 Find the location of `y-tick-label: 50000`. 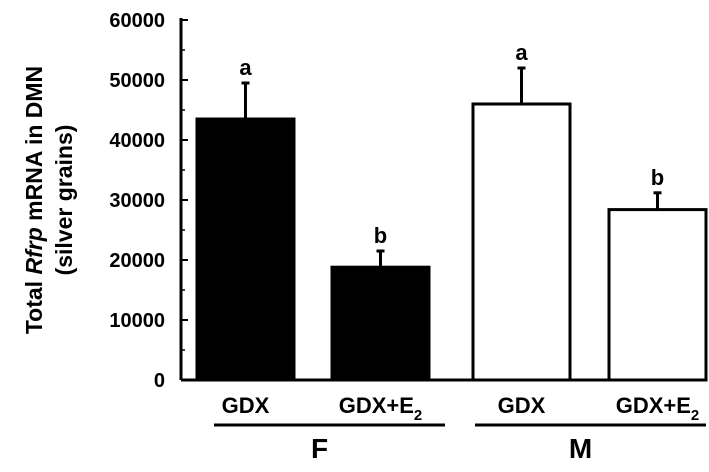

y-tick-label: 50000 is located at coordinates (137, 81).